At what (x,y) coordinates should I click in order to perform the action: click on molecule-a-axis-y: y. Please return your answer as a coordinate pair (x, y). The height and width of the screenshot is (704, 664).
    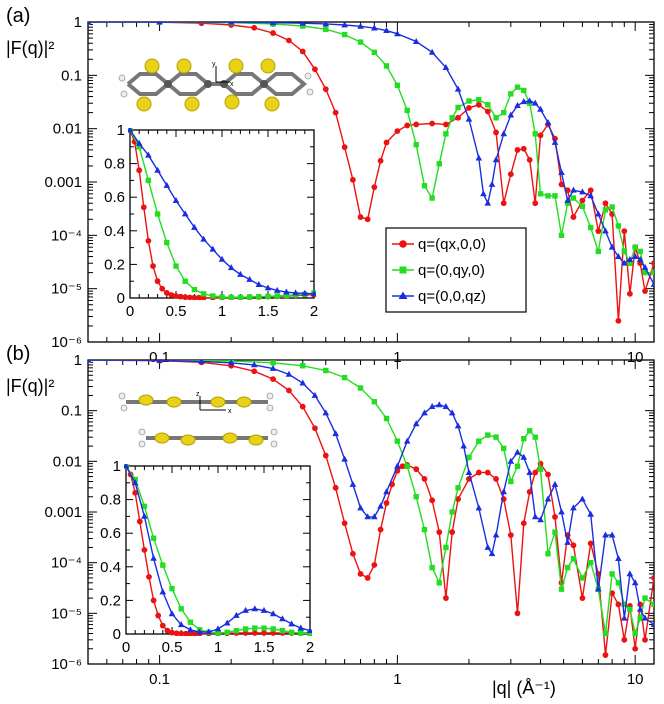
    Looking at the image, I should click on (214, 64).